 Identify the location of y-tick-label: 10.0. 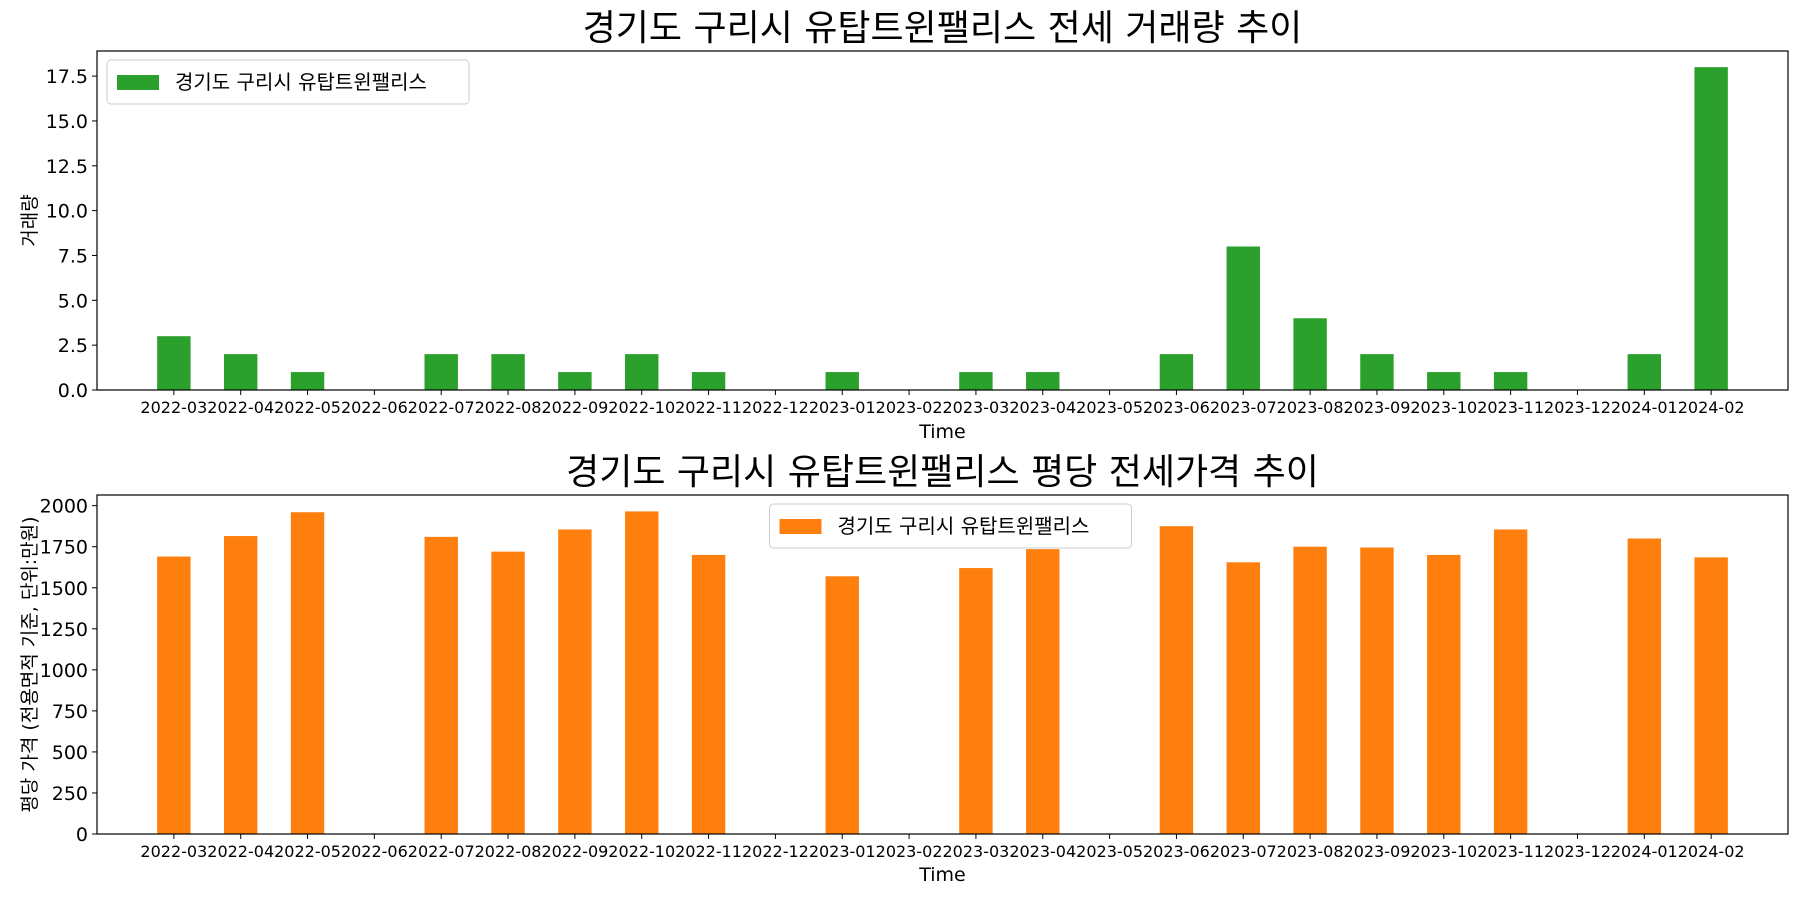
(67, 212).